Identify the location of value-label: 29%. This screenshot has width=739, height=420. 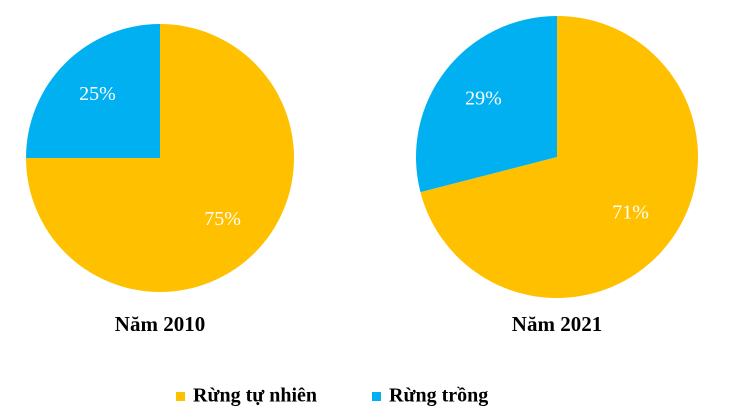
(483, 99).